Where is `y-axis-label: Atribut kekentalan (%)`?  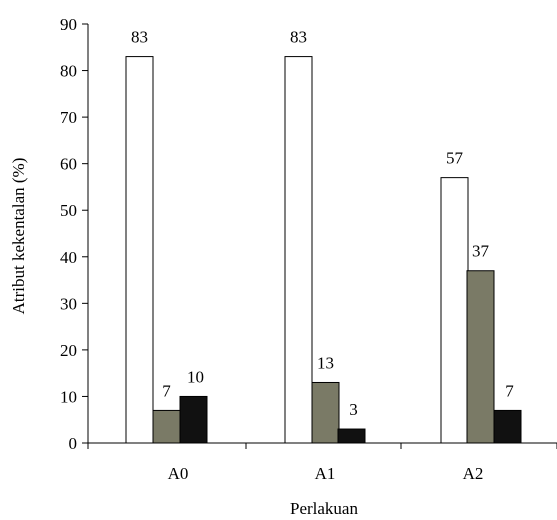 y-axis-label: Atribut kekentalan (%) is located at coordinates (18, 236).